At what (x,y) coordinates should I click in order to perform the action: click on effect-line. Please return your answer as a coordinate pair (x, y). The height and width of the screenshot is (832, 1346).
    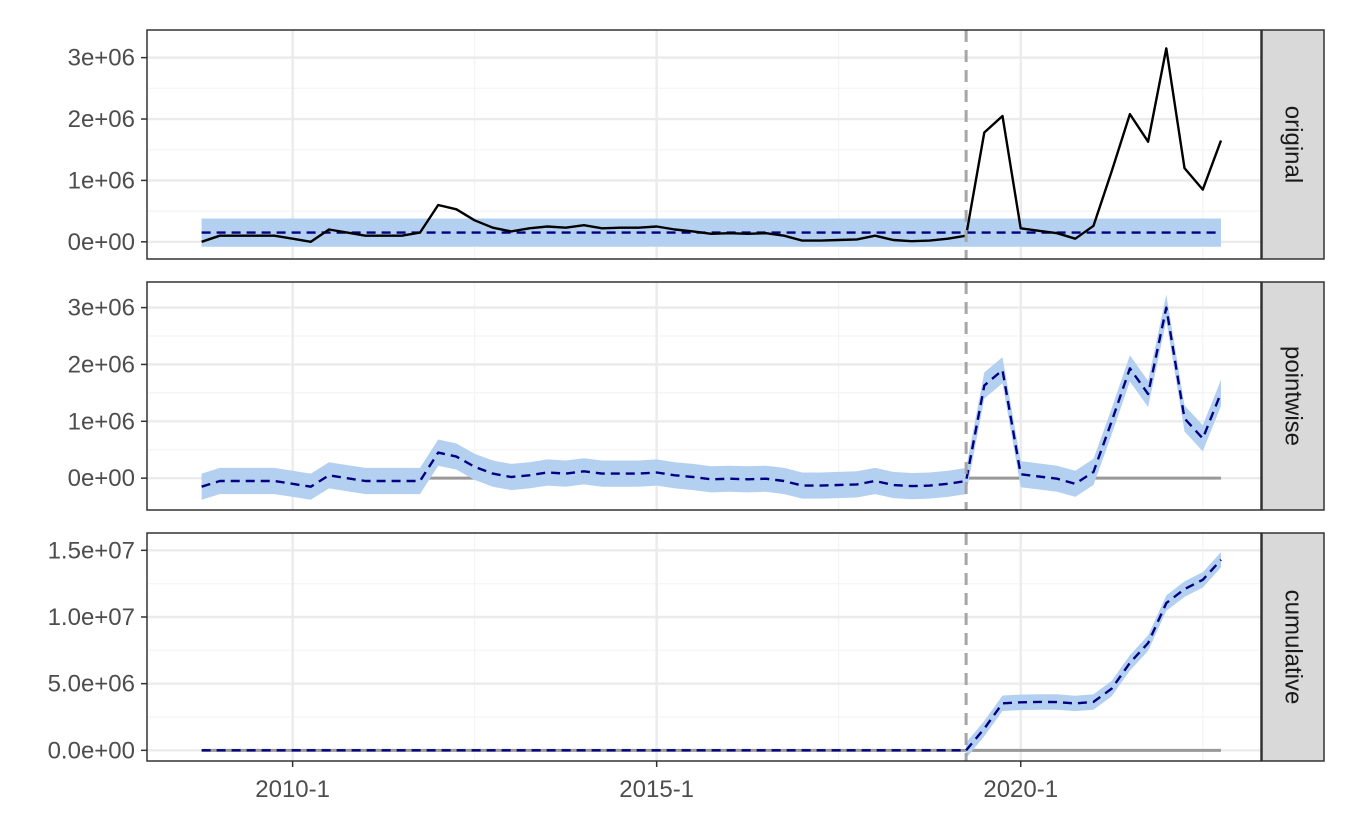
    Looking at the image, I should click on (1093, 655).